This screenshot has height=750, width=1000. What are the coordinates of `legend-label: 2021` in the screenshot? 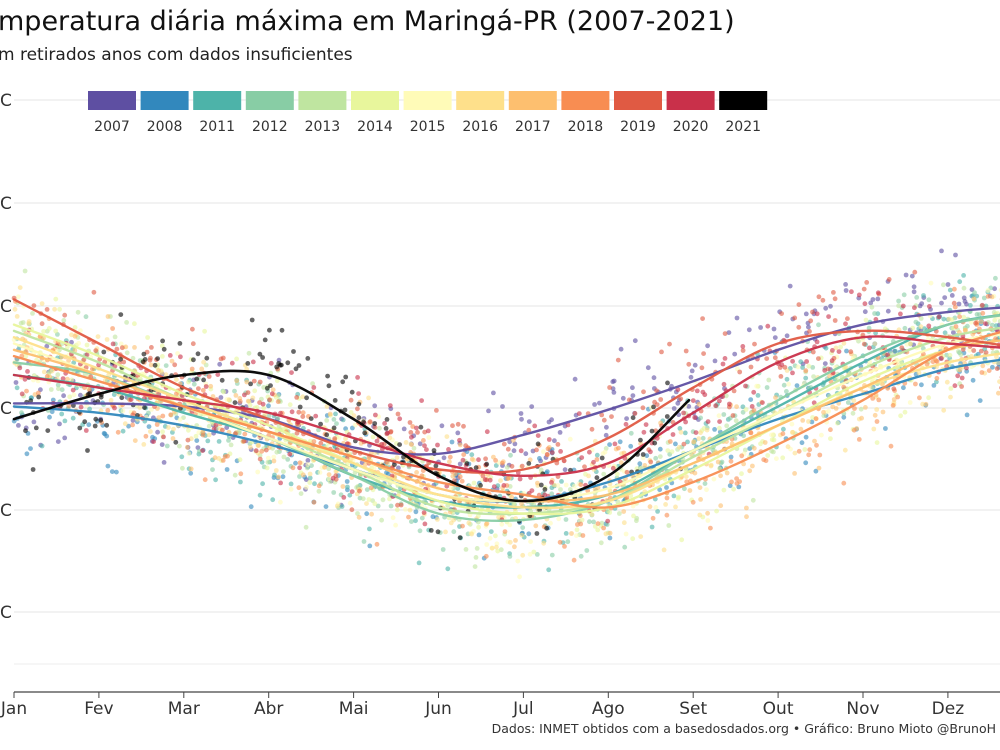 It's located at (743, 127).